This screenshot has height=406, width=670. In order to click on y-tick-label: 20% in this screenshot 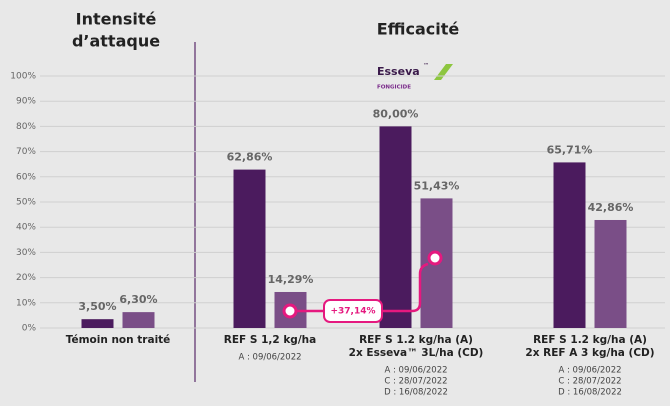, I will do `click(26, 278)`.